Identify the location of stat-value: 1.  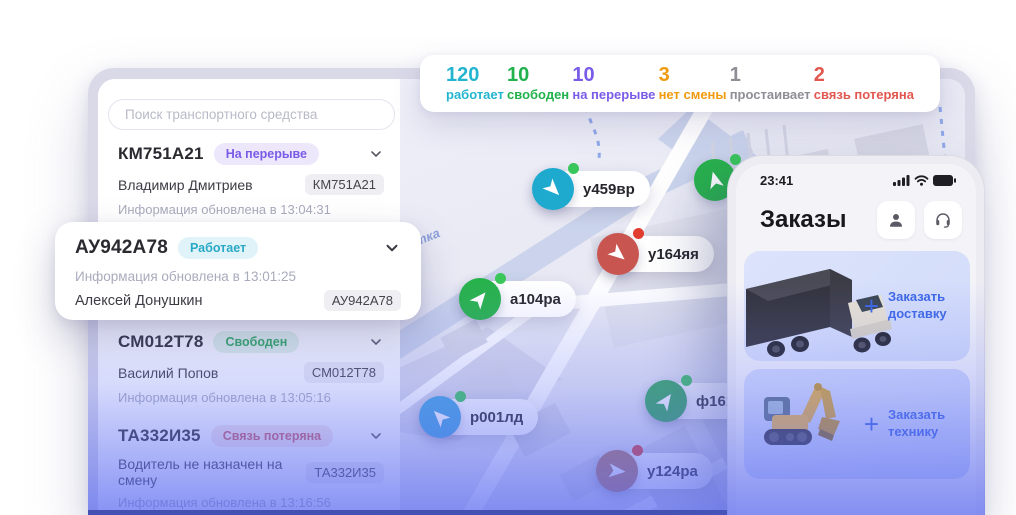
(735, 75).